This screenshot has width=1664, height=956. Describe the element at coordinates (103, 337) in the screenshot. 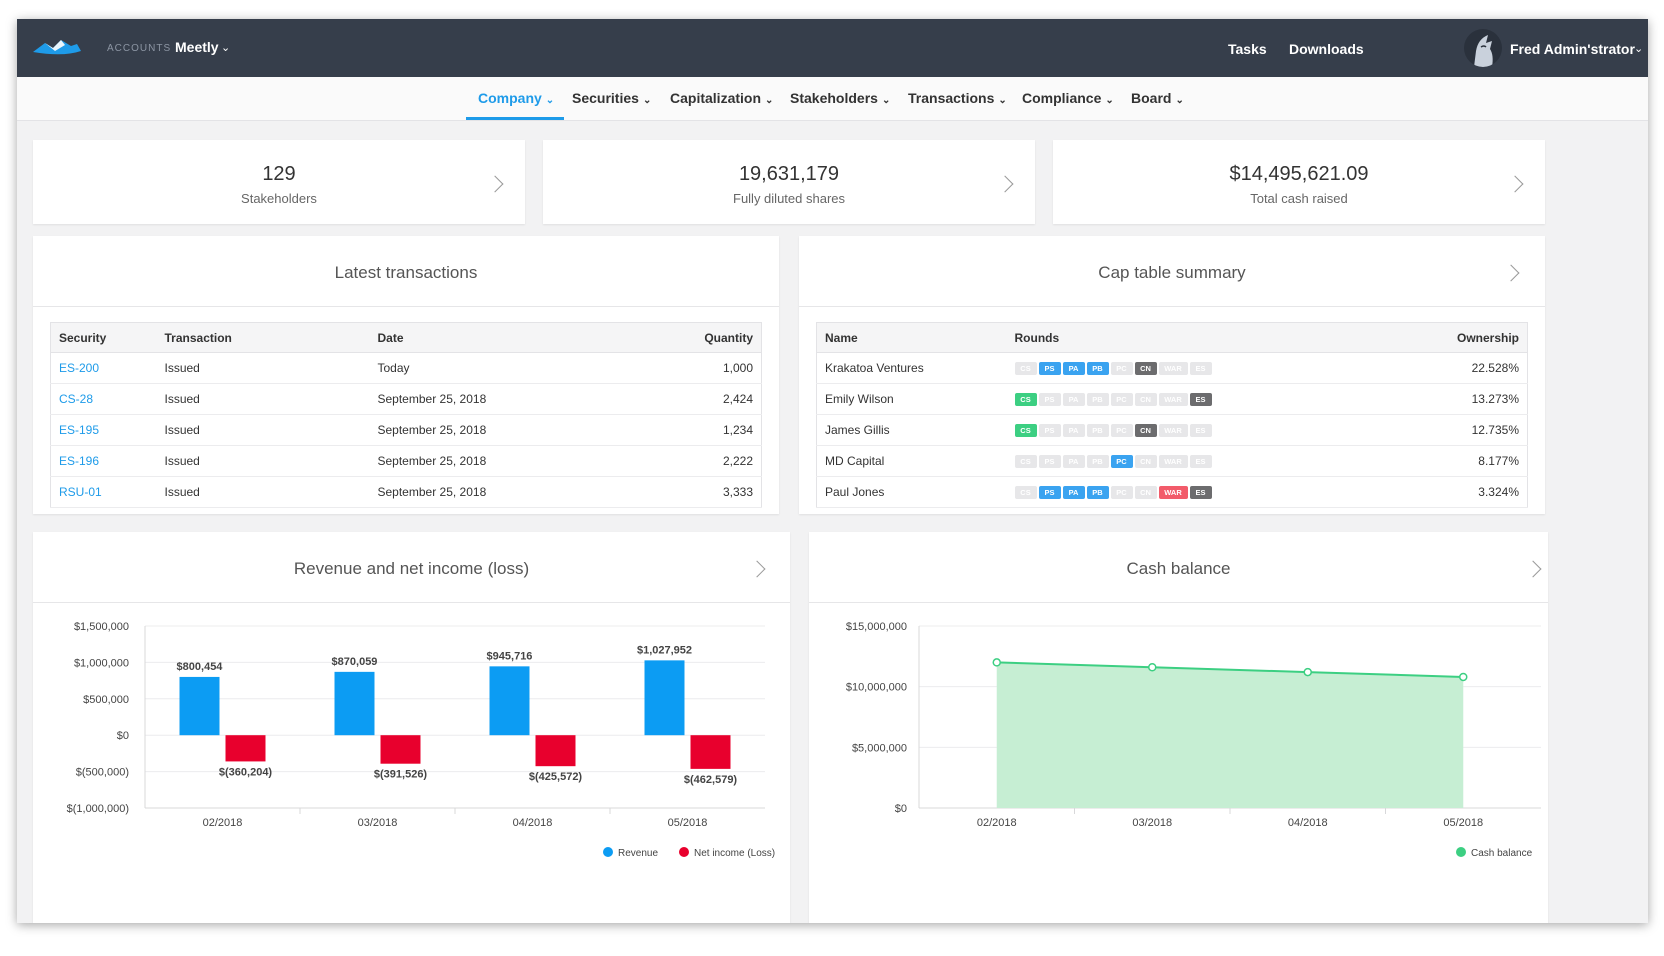

I see `column-header: Security` at that location.